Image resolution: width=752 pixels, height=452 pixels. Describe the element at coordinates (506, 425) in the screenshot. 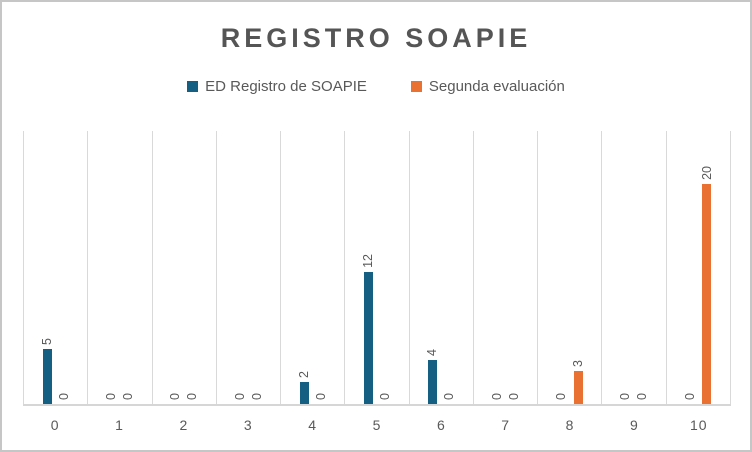

I see `x-axis-tick-label: 7` at that location.